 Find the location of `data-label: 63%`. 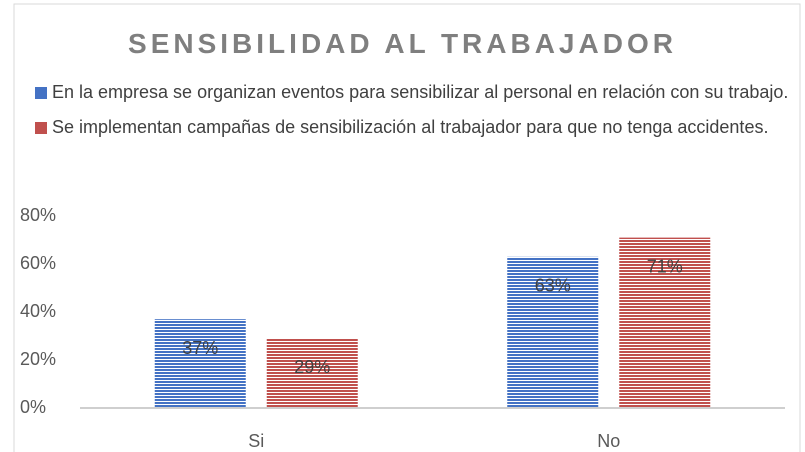

data-label: 63% is located at coordinates (553, 286).